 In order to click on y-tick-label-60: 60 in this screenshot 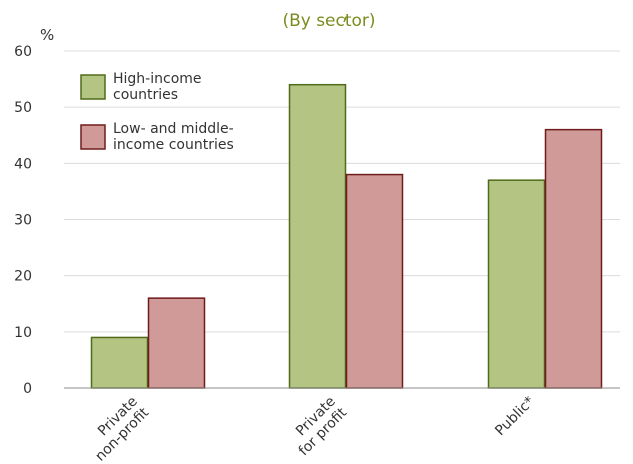, I will do `click(23, 52)`.